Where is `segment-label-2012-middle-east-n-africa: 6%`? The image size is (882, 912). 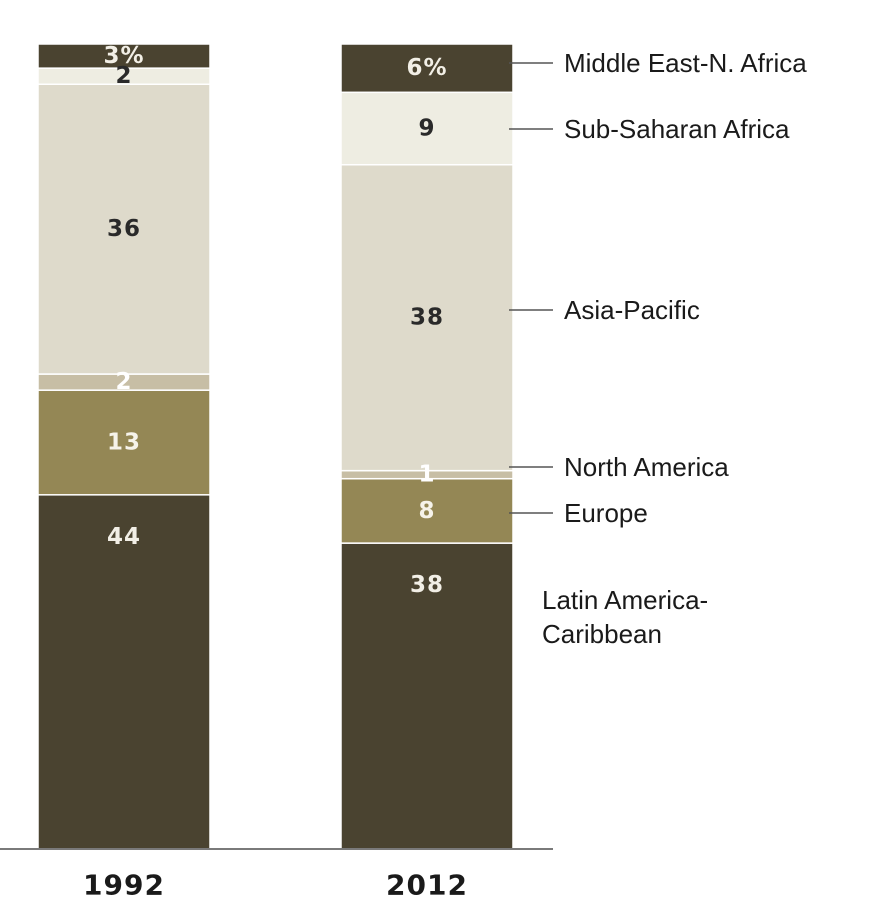
segment-label-2012-middle-east-n-africa: 6% is located at coordinates (426, 68).